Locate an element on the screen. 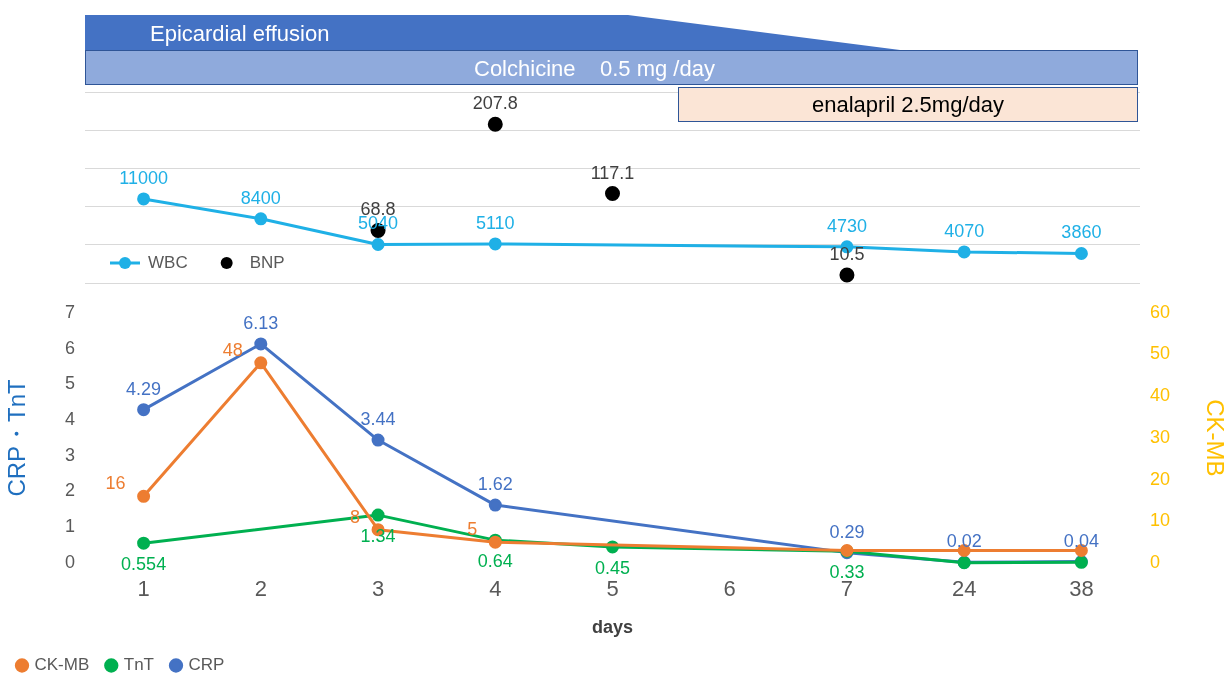 The height and width of the screenshot is (684, 1232). text: Colchicine 0.5 mg /day is located at coordinates (594, 69).